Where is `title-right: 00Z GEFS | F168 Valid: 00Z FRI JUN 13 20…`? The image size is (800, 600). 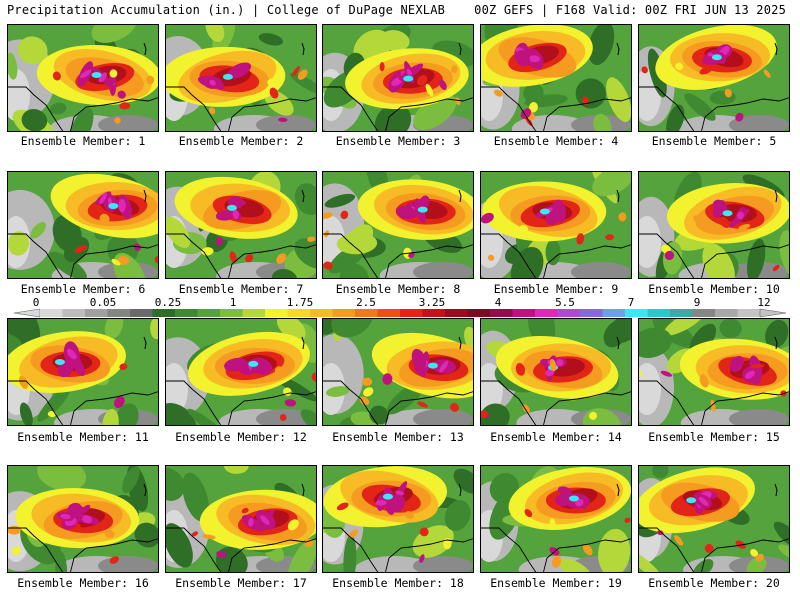 title-right: 00Z GEFS | F168 Valid: 00Z FRI JUN 13 20… is located at coordinates (630, 10).